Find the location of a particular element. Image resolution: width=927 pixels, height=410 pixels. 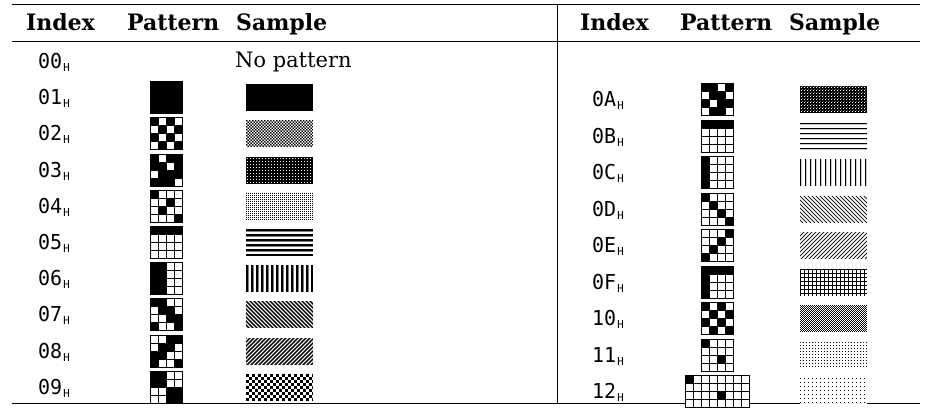

index-value: 0F is located at coordinates (604, 281).